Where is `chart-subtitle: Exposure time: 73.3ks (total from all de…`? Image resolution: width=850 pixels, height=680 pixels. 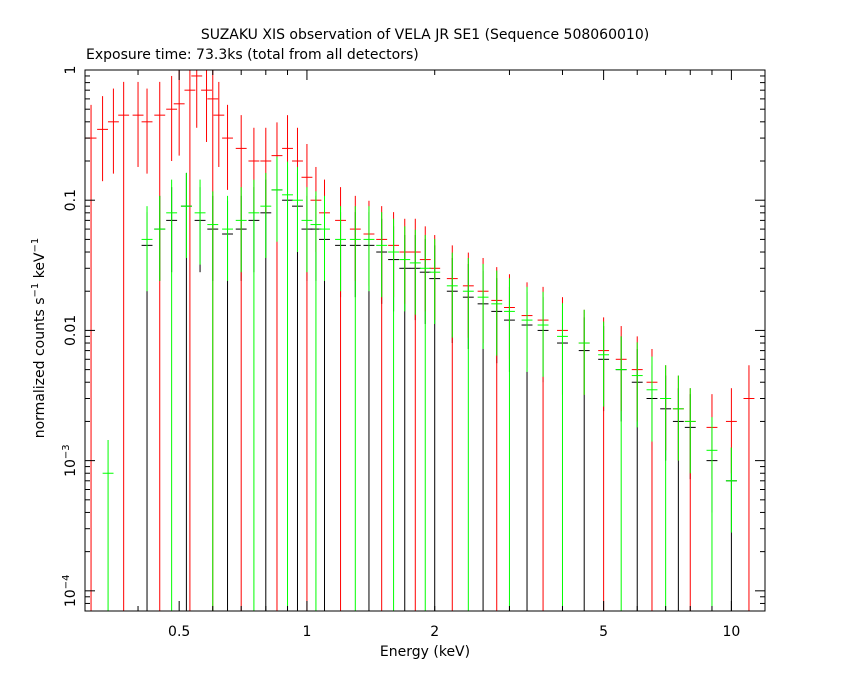
chart-subtitle: Exposure time: 73.3ks (total from all de… is located at coordinates (252, 55).